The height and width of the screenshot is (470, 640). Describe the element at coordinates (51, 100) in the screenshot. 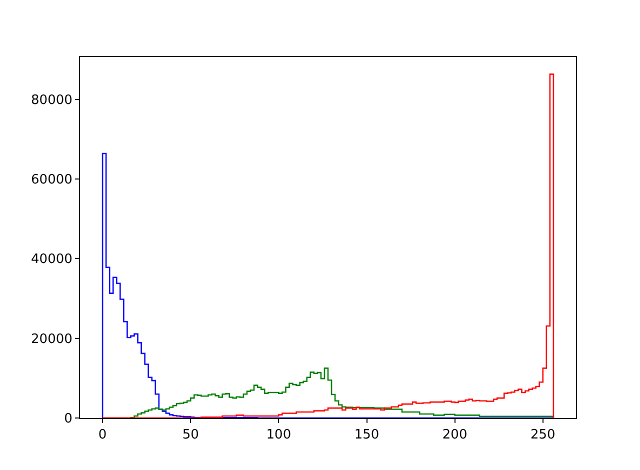

I see `y-tick-label: 80000` at that location.